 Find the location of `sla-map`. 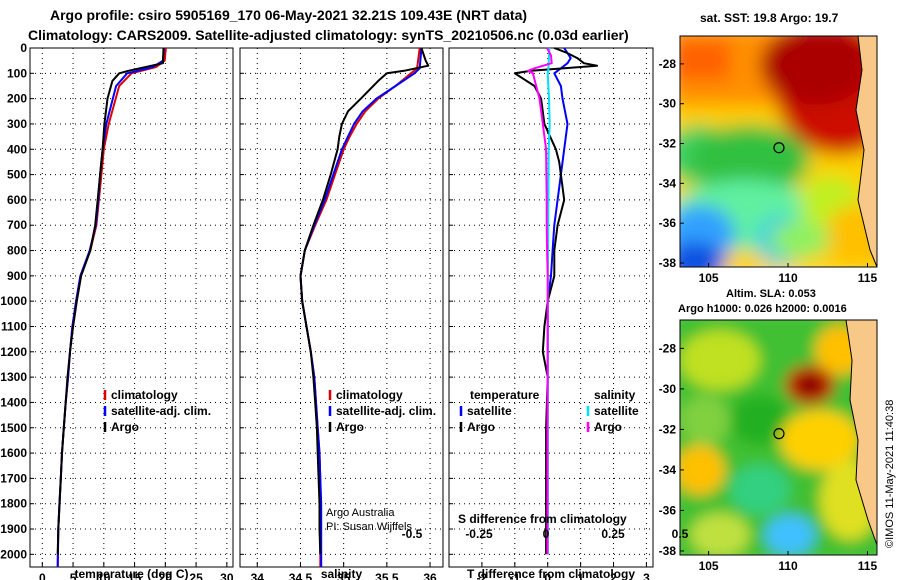

sla-map is located at coordinates (778, 437).